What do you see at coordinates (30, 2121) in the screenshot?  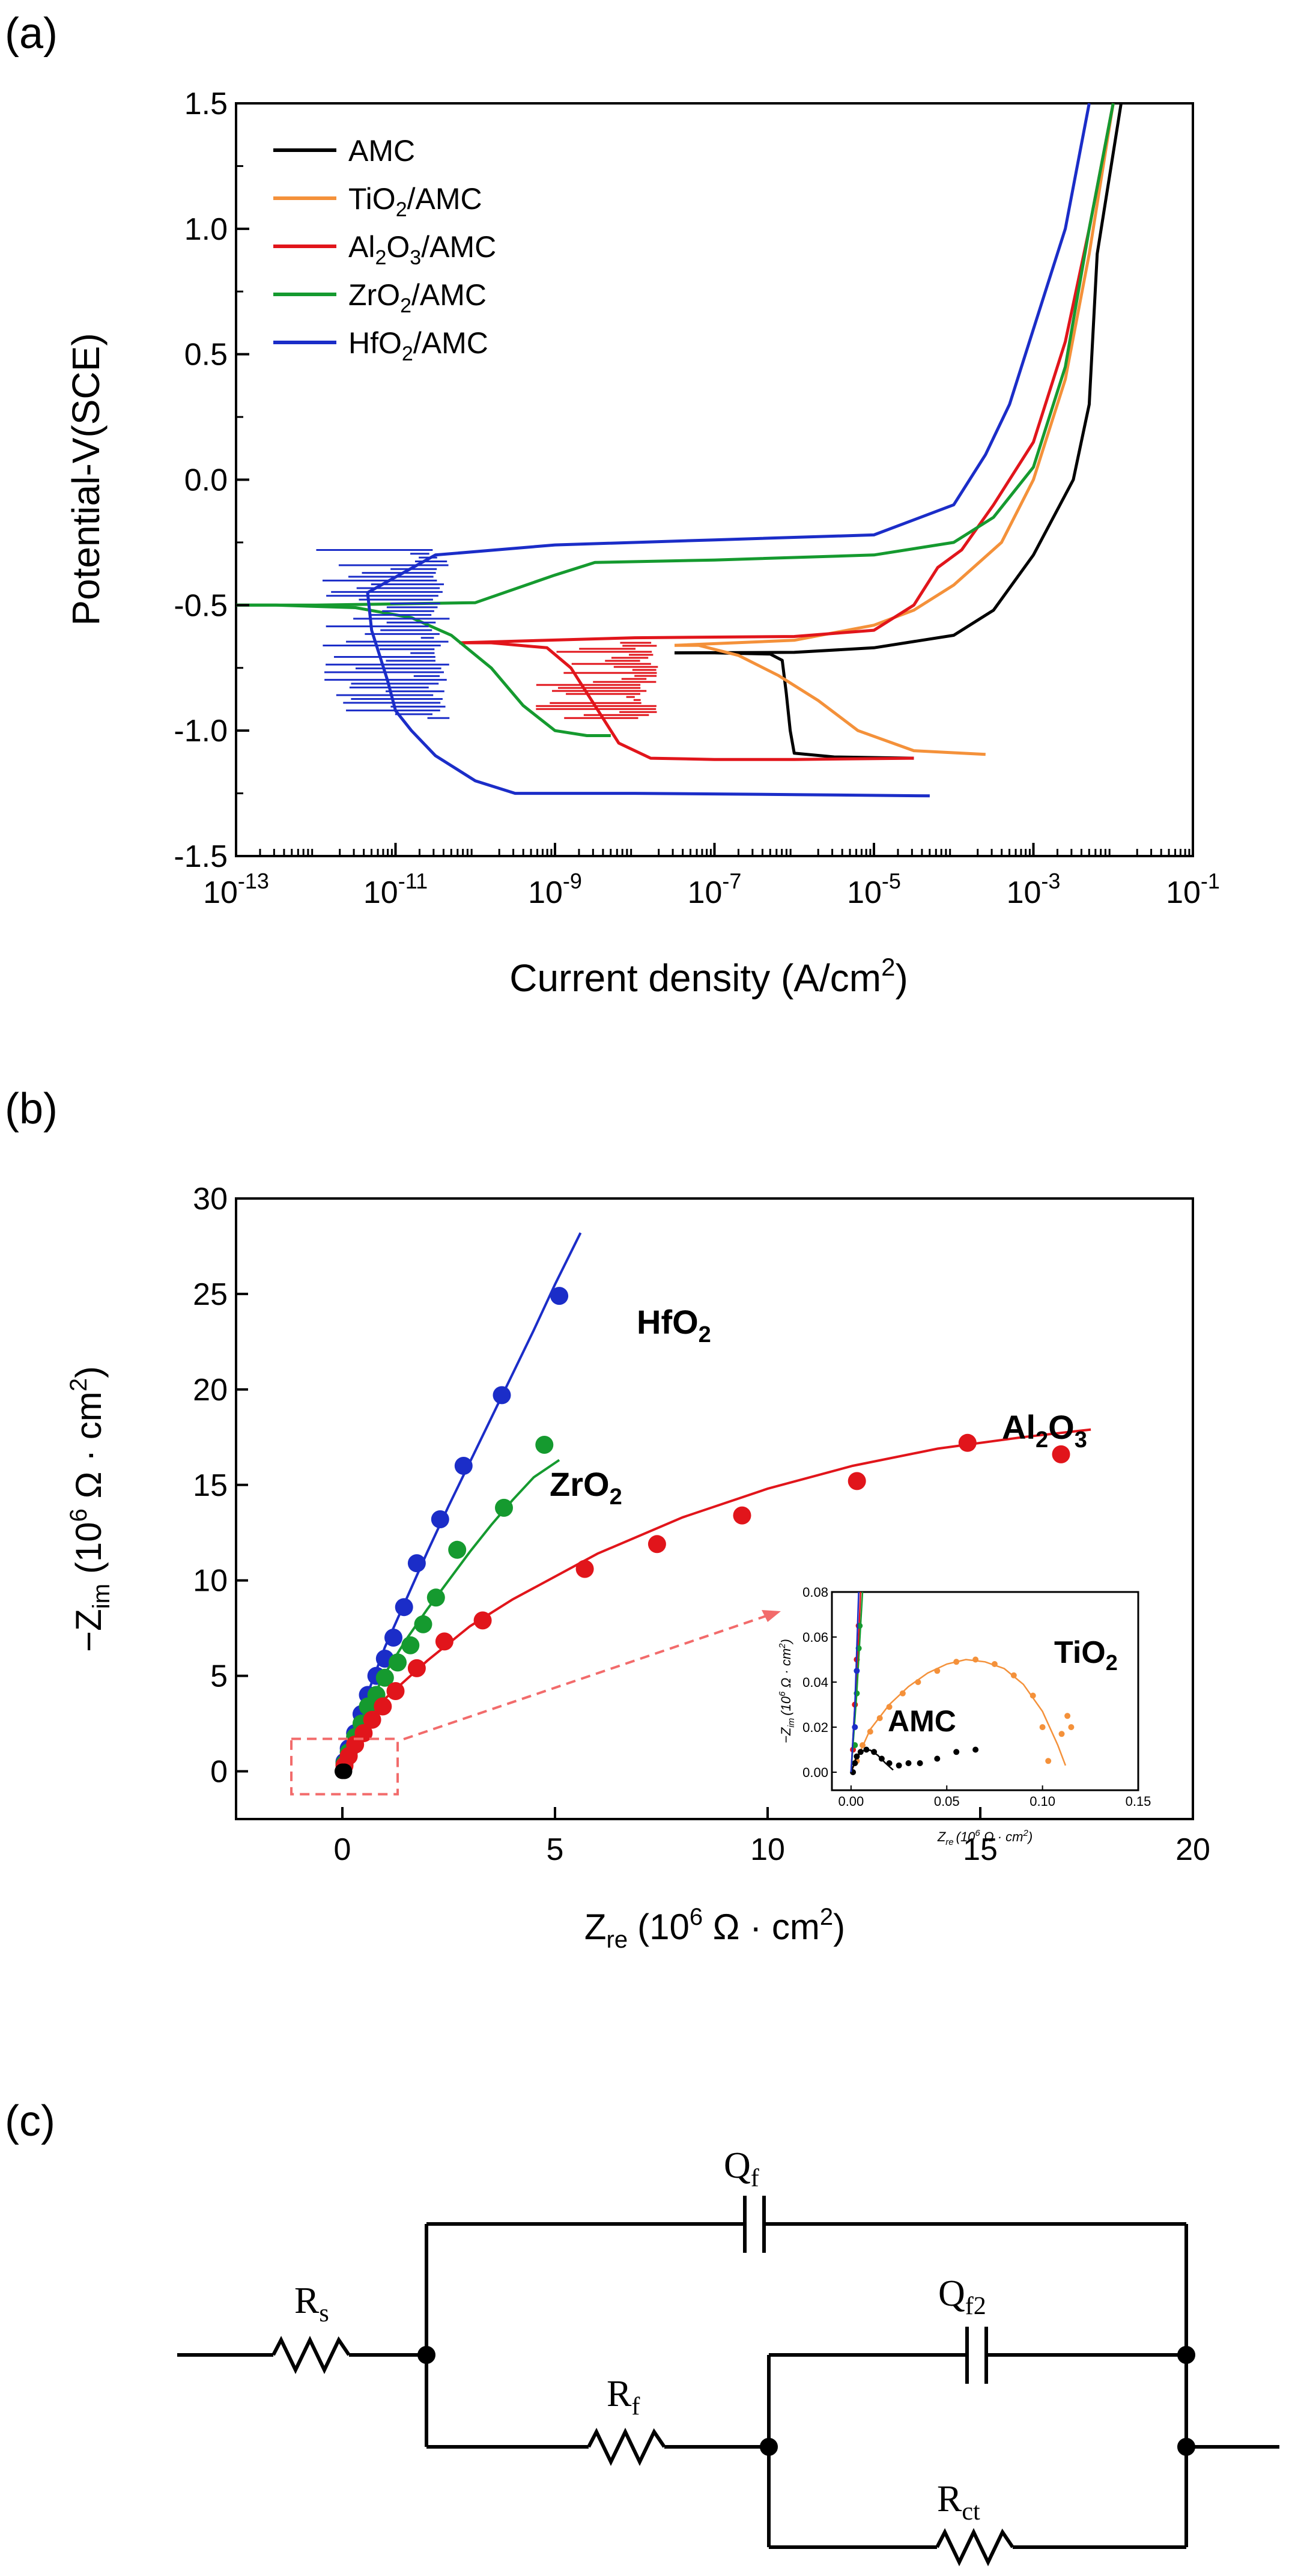 I see `panel-c-label: (c)` at bounding box center [30, 2121].